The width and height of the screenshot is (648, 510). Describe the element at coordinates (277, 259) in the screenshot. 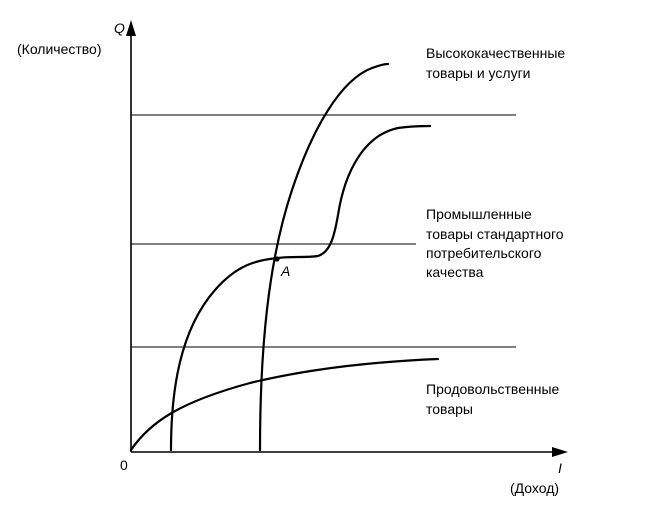

I see `point-a-marker` at that location.